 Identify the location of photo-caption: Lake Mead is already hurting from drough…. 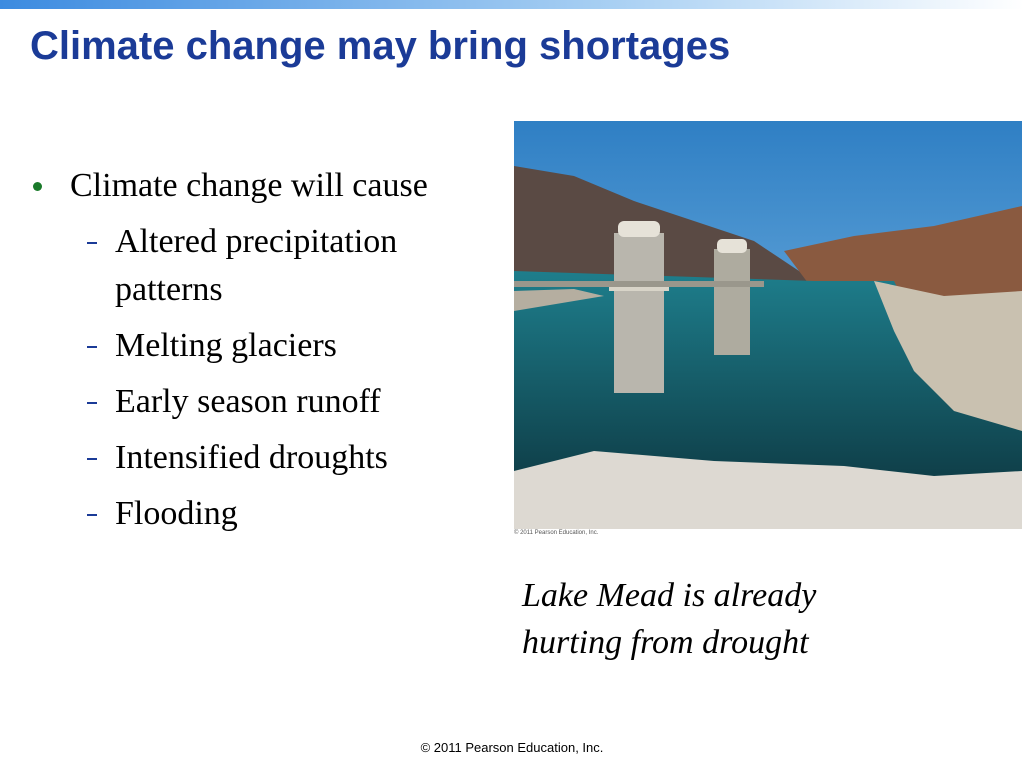
(669, 619).